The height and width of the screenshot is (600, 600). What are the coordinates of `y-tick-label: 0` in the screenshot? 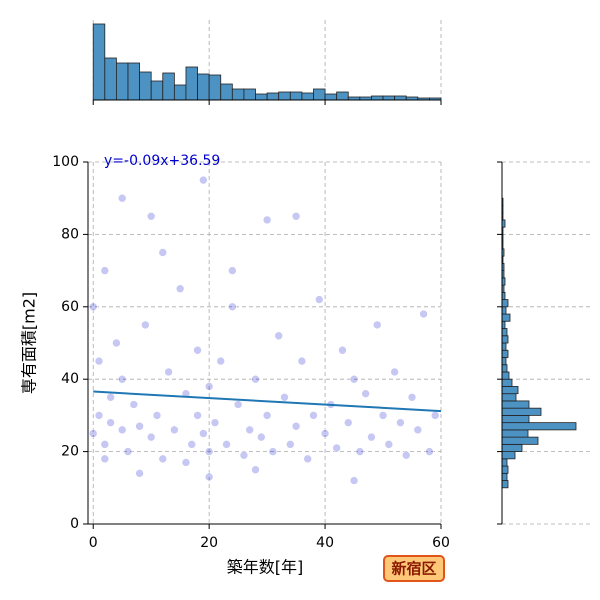 It's located at (74, 524).